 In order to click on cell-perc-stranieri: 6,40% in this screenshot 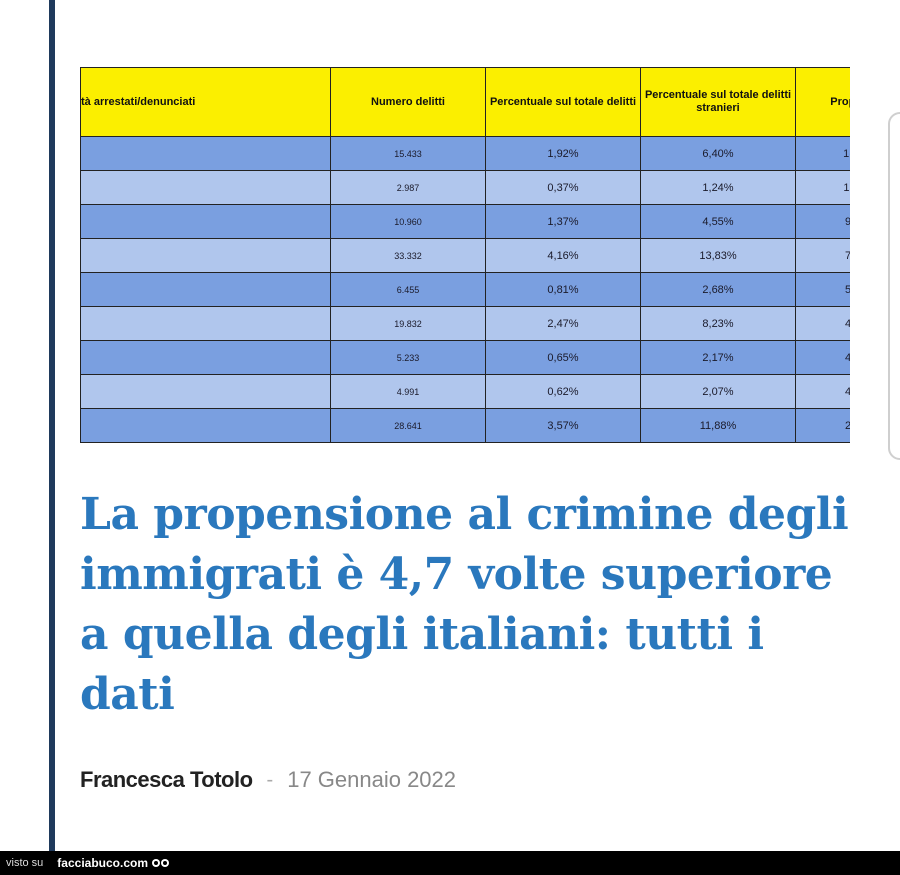, I will do `click(718, 153)`.